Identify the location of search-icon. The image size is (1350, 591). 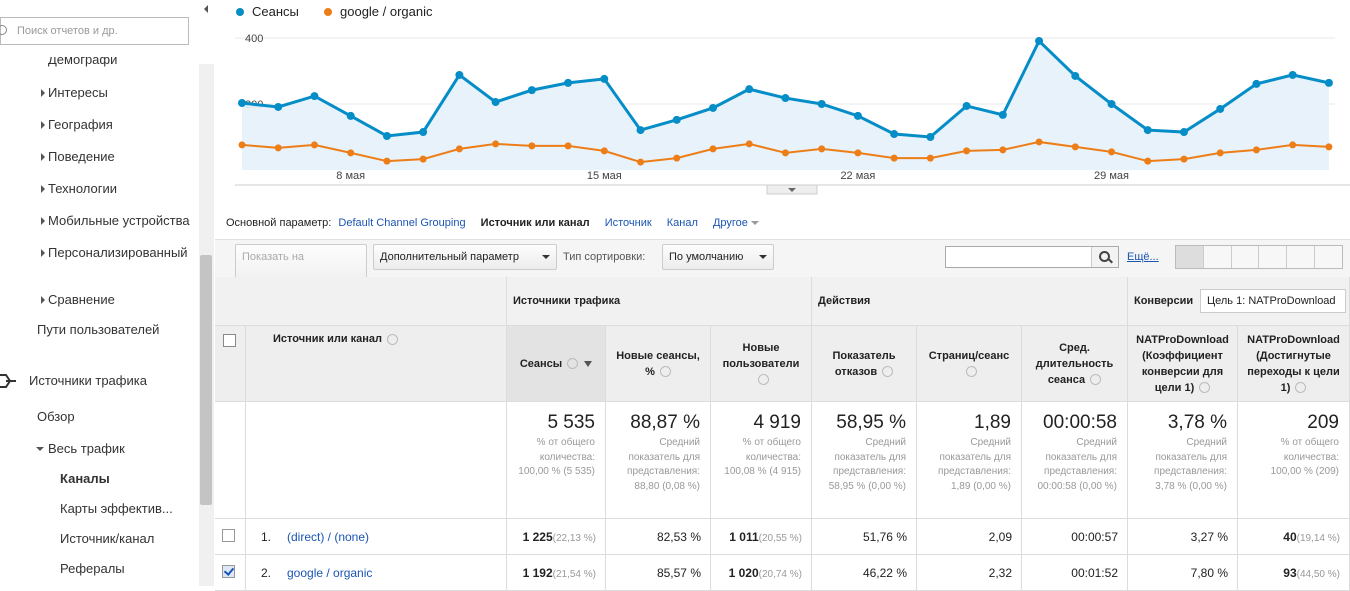
(3, 30).